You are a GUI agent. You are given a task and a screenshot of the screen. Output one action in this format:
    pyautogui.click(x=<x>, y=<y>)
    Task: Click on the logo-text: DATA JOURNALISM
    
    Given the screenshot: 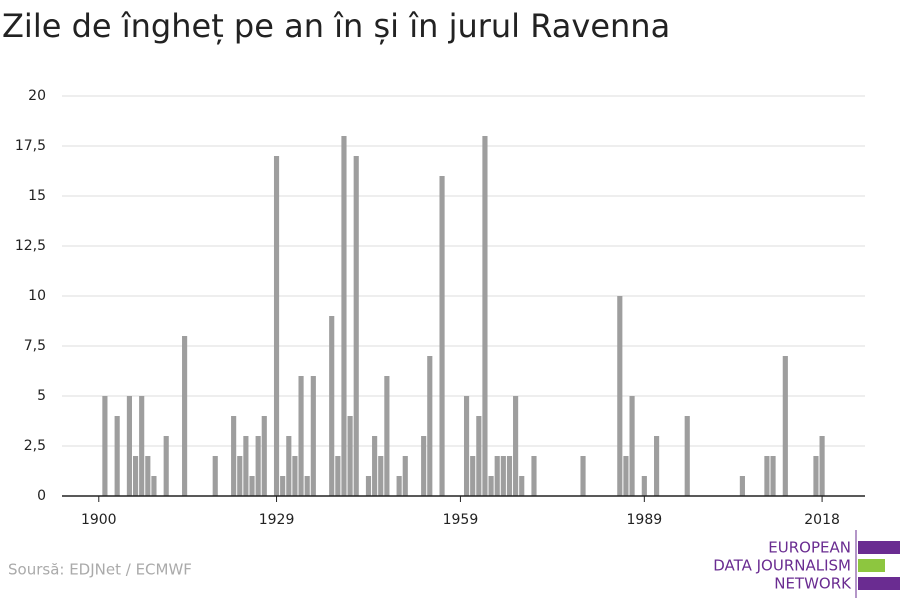 What is the action you would take?
    pyautogui.click(x=782, y=566)
    